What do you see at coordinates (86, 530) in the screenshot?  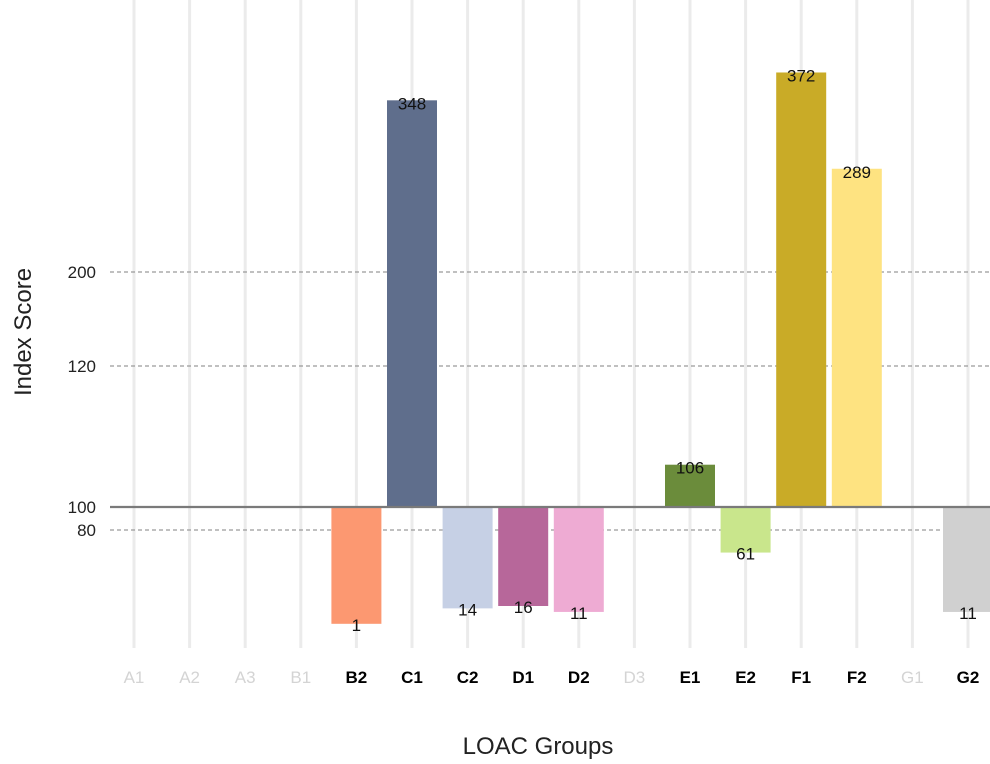 I see `y-tick-80: 80` at bounding box center [86, 530].